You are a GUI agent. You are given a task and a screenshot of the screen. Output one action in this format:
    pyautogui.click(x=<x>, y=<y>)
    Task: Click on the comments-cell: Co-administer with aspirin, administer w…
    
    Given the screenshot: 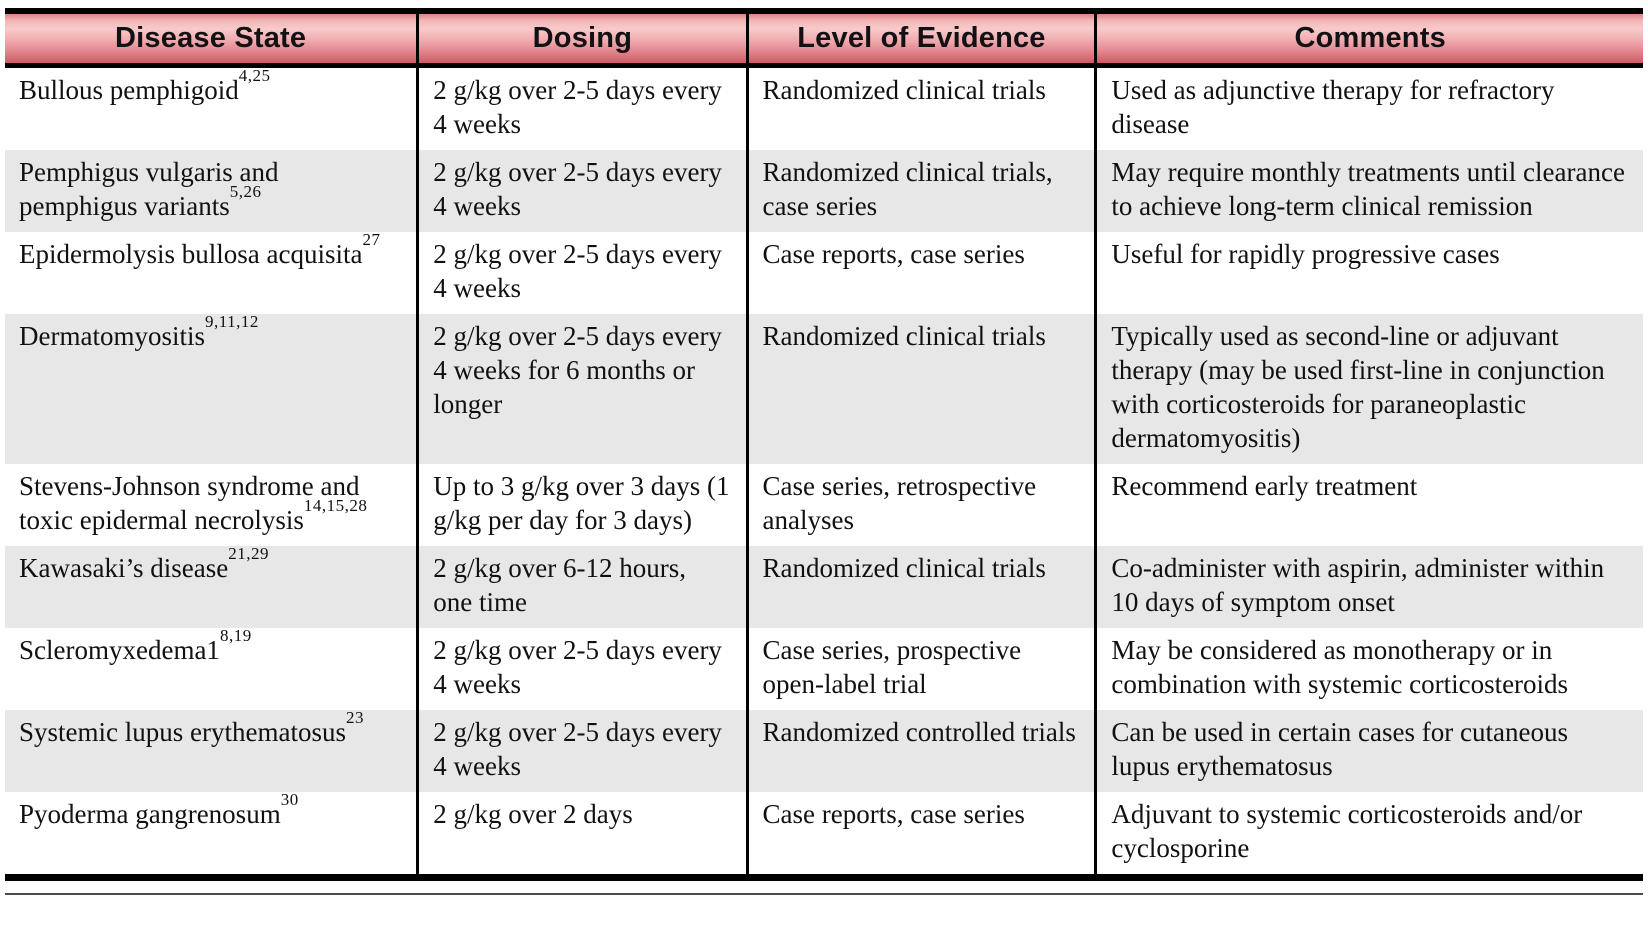 What is the action you would take?
    pyautogui.click(x=1368, y=587)
    